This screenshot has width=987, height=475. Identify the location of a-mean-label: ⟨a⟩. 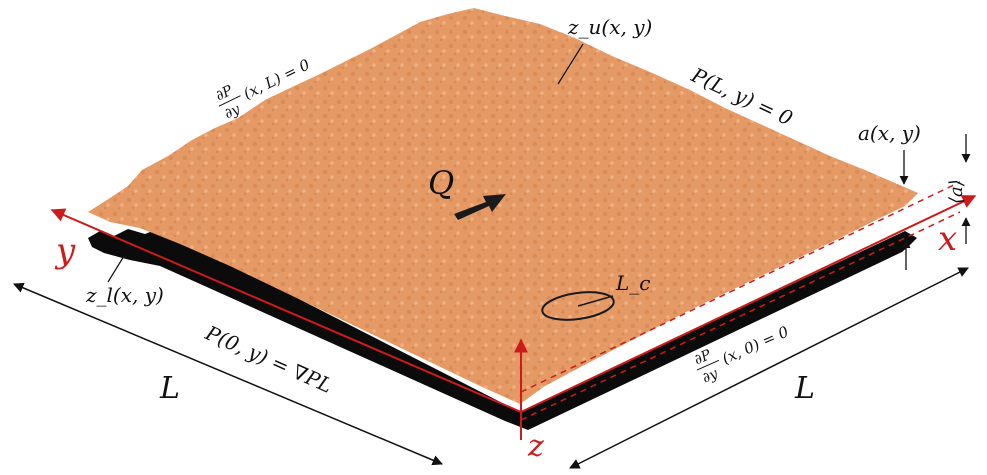
(956, 191).